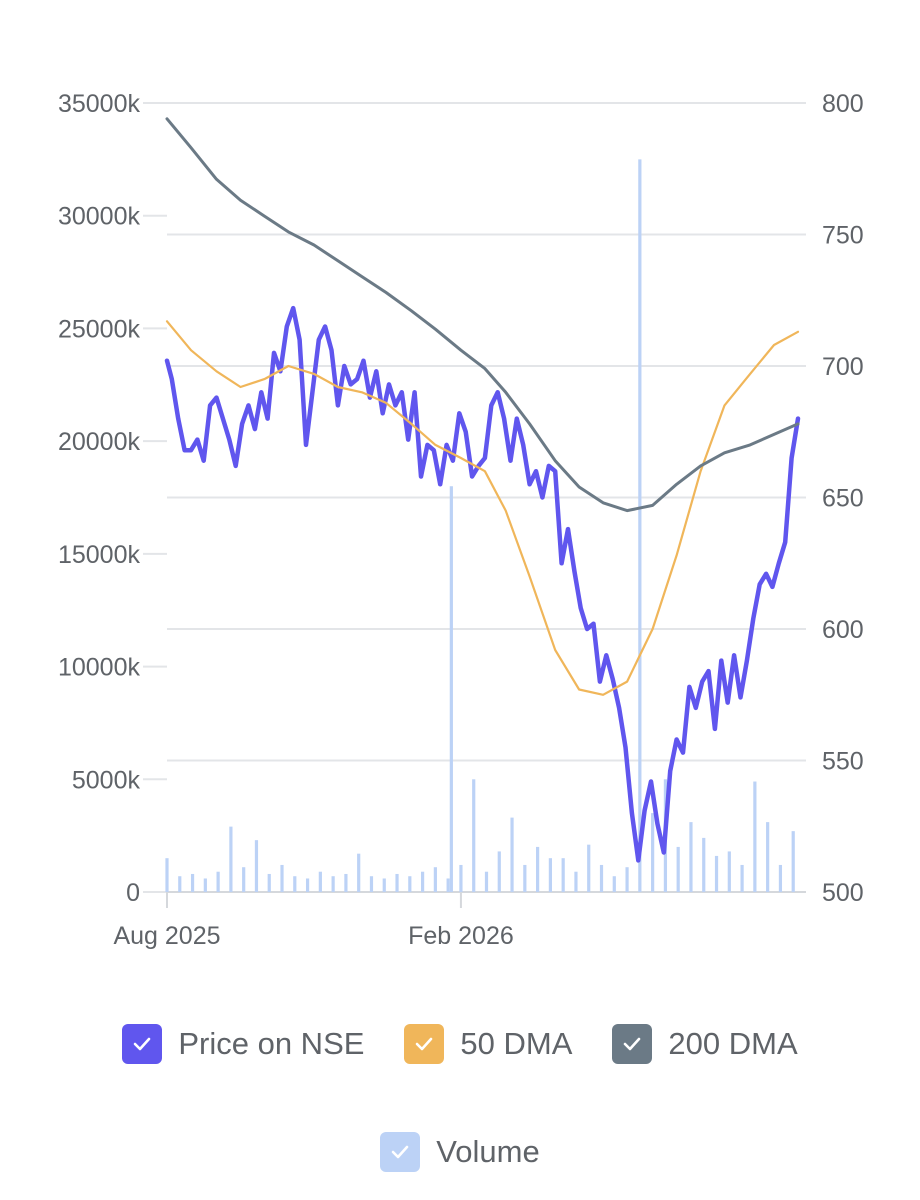 The width and height of the screenshot is (920, 1200). Describe the element at coordinates (99, 104) in the screenshot. I see `y-left-tick-label: 35000k` at that location.